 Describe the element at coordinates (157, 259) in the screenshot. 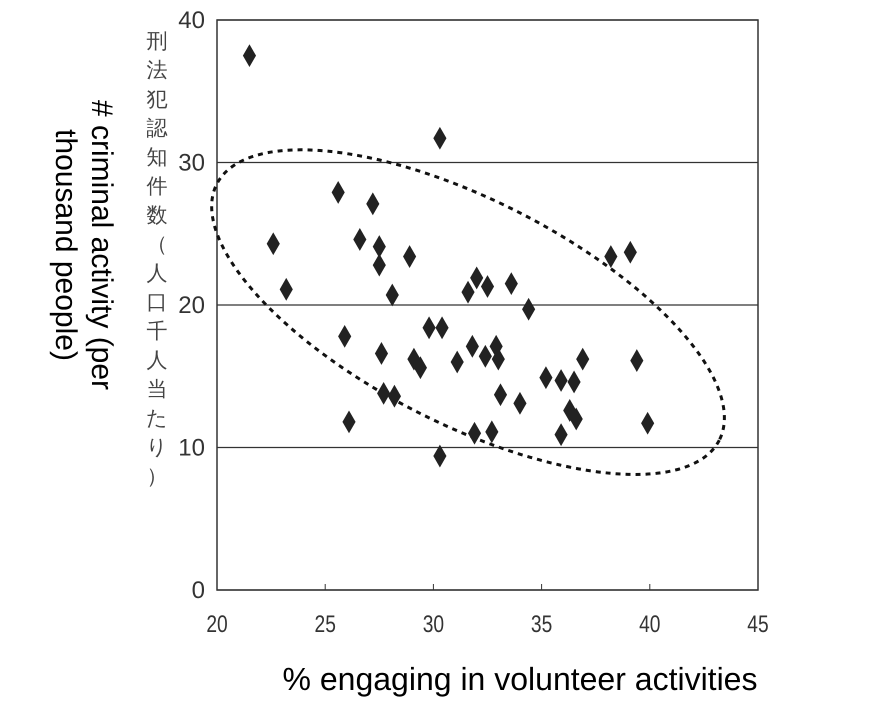

I see `text: 刑法犯認知件数（人口千人当たり）` at that location.